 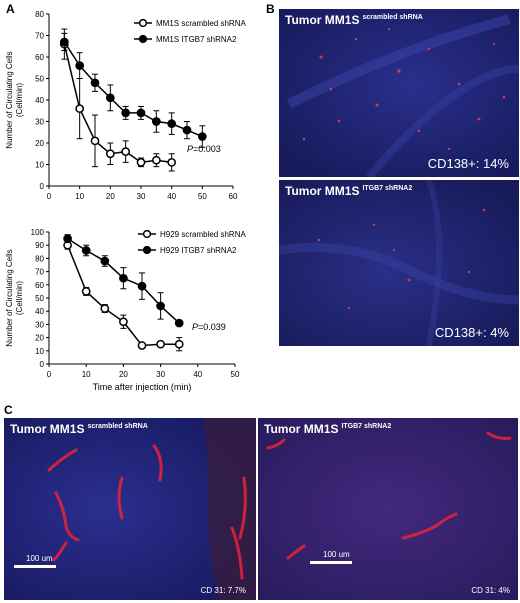 I want to click on p-value-annotation: P=0.039, so click(x=209, y=327).